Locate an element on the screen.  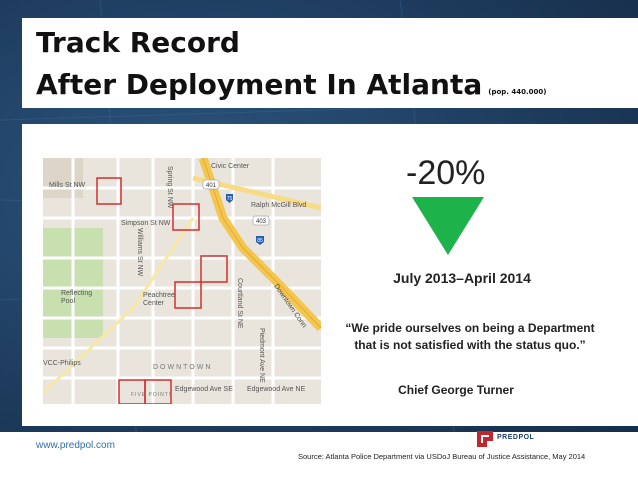
predpol-logo: PREDPOL is located at coordinates (505, 439).